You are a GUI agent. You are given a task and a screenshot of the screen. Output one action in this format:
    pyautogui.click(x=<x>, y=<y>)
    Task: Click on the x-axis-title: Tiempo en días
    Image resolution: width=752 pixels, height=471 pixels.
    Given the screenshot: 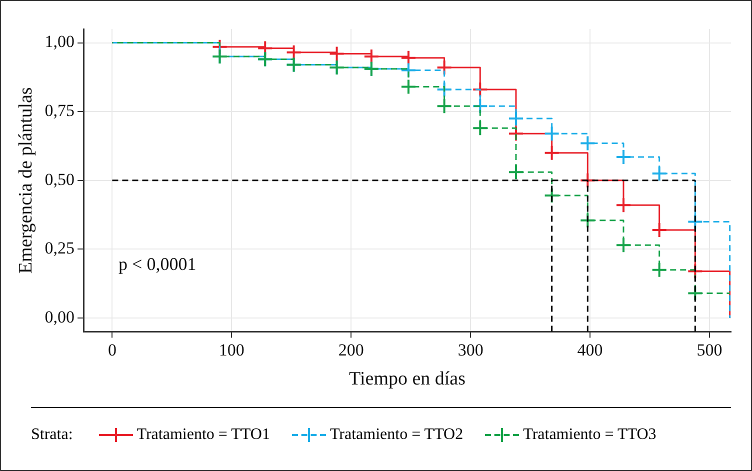 What is the action you would take?
    pyautogui.click(x=407, y=379)
    